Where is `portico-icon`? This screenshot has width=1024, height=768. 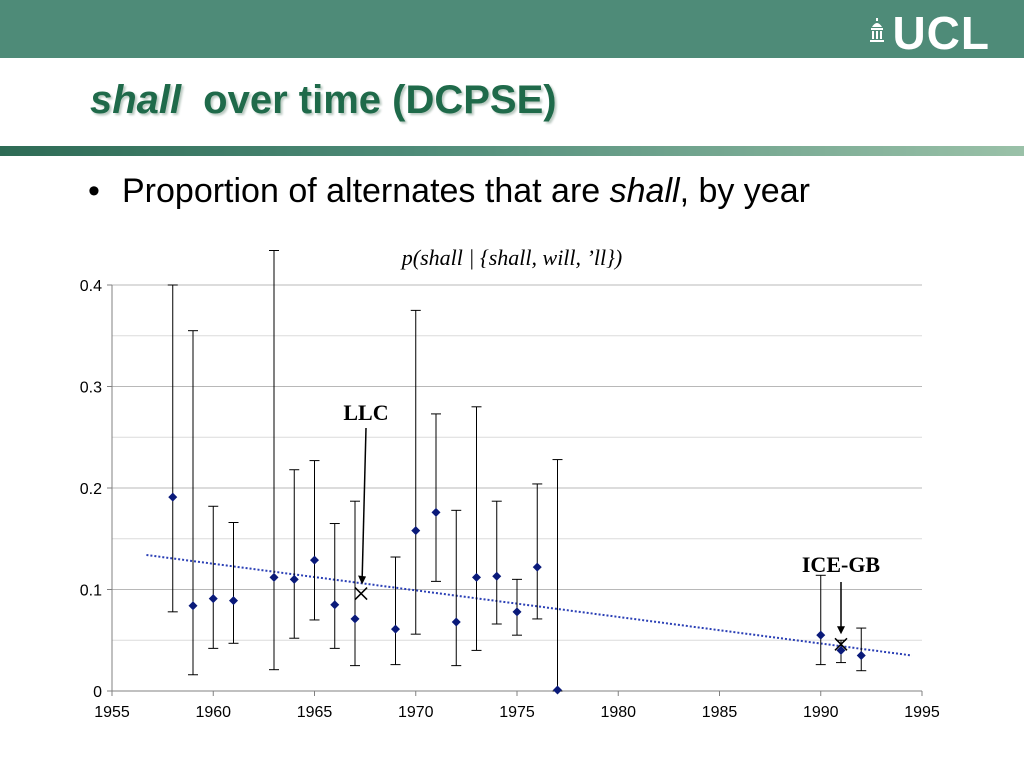
portico-icon is located at coordinates (877, 30).